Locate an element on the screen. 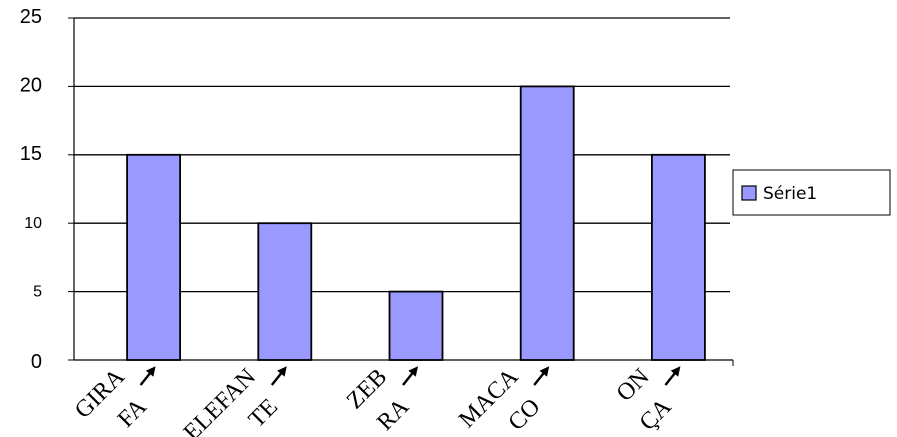 The height and width of the screenshot is (437, 897). x-category-label-line2: FA is located at coordinates (132, 412).